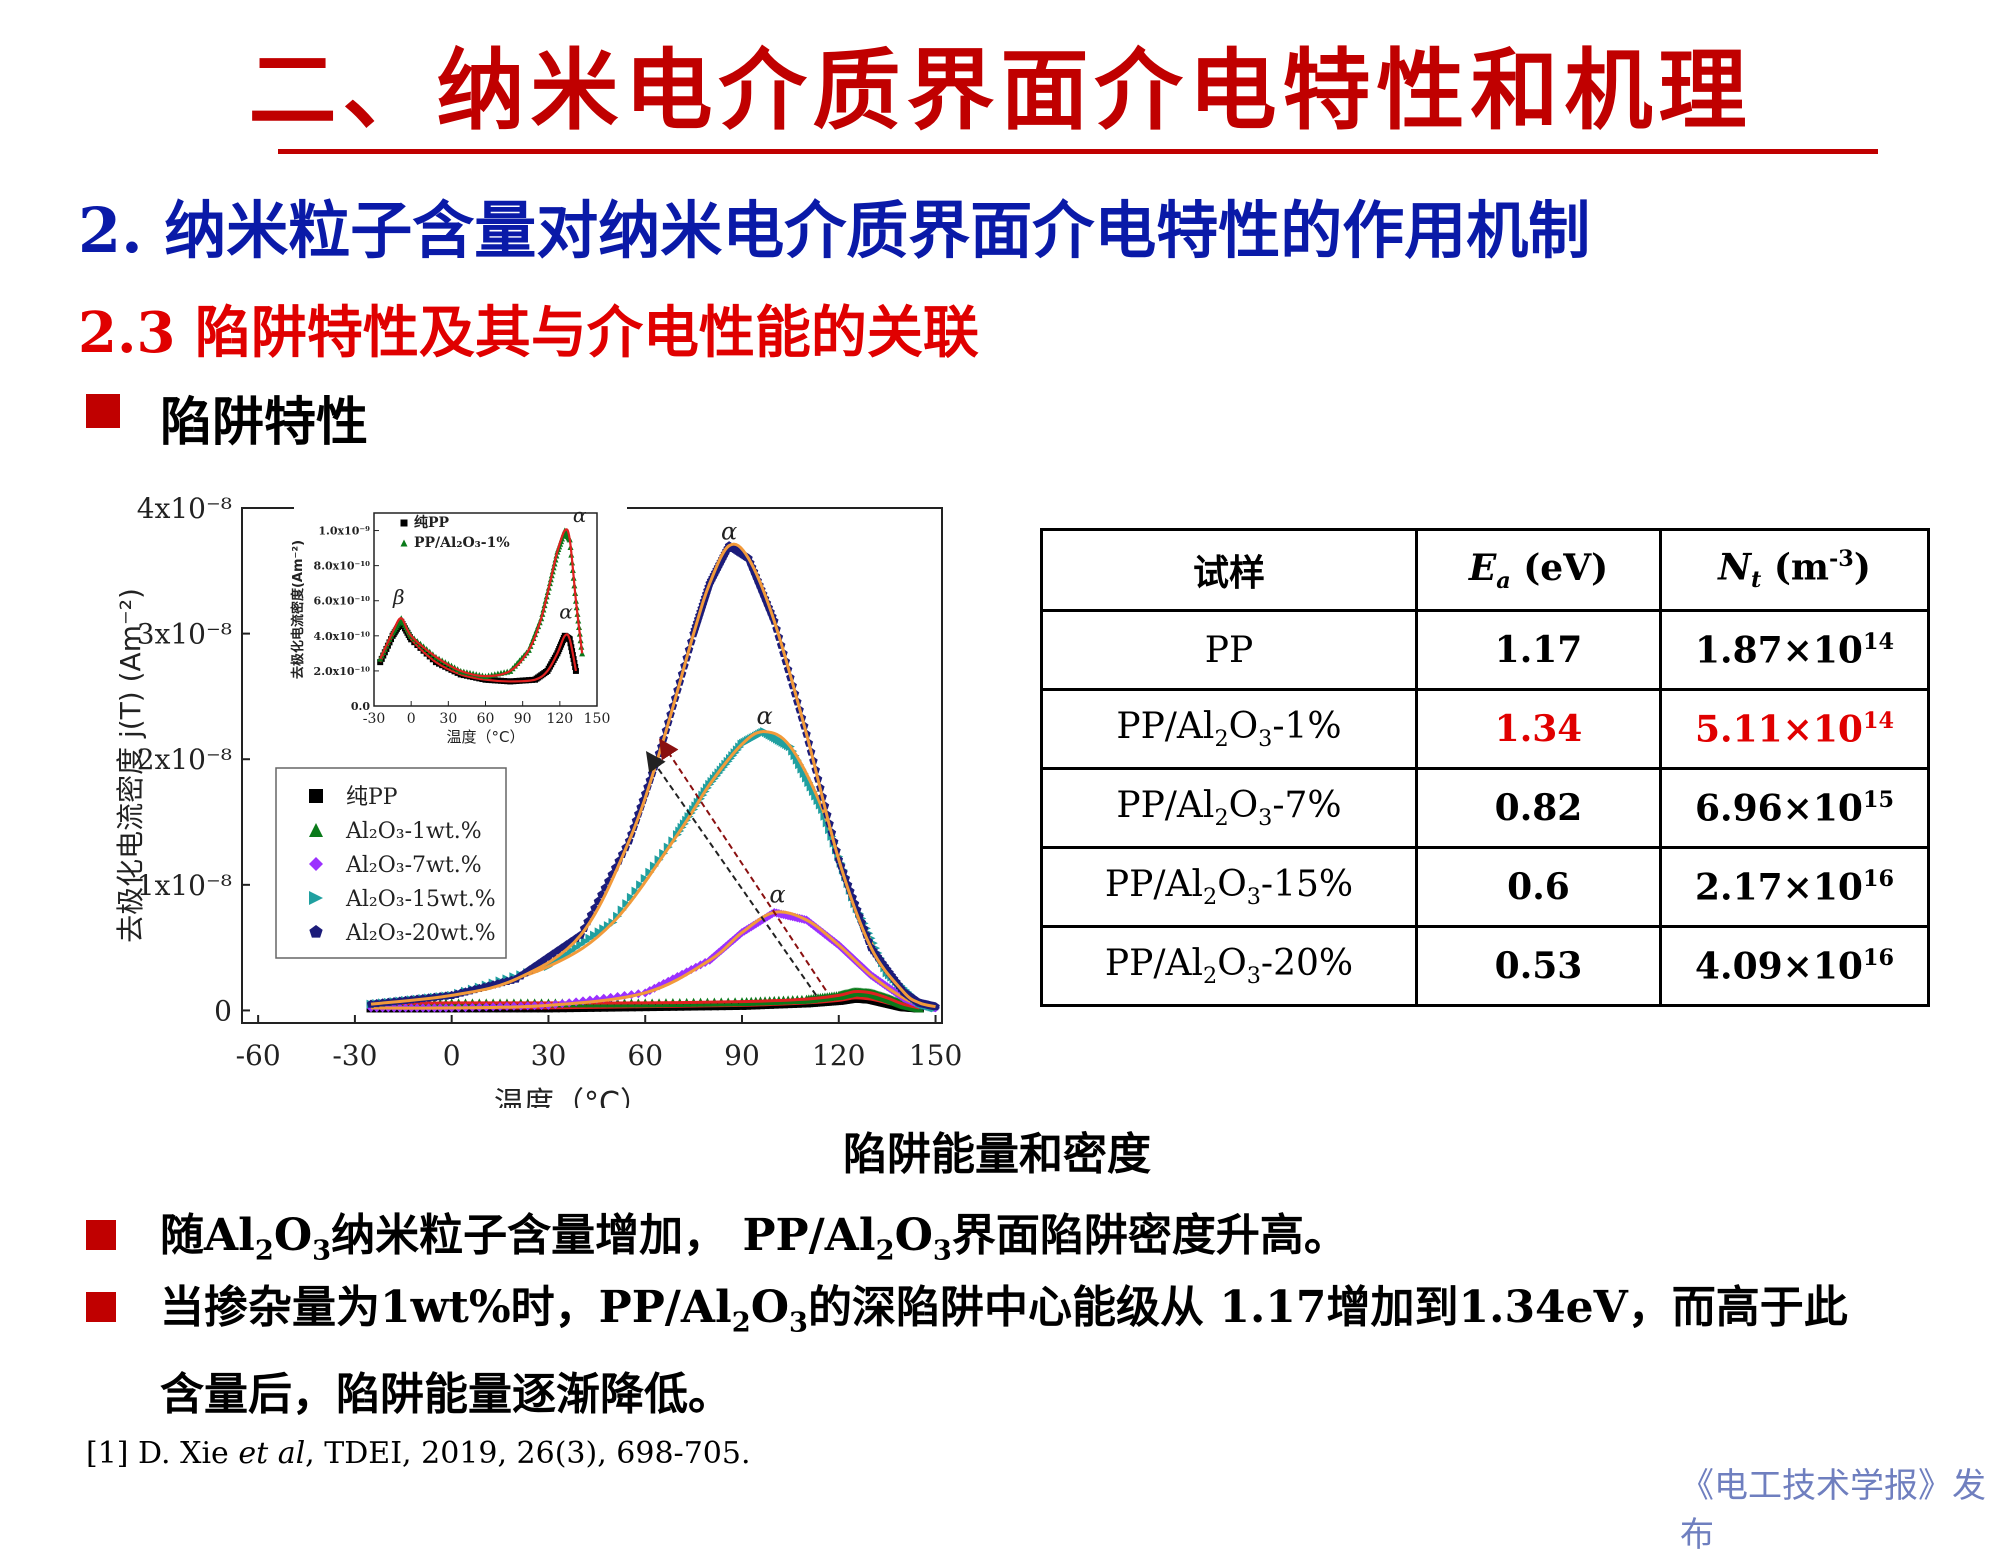  What do you see at coordinates (1538, 887) in the screenshot?
I see `cell-activation-energy: 0.6` at bounding box center [1538, 887].